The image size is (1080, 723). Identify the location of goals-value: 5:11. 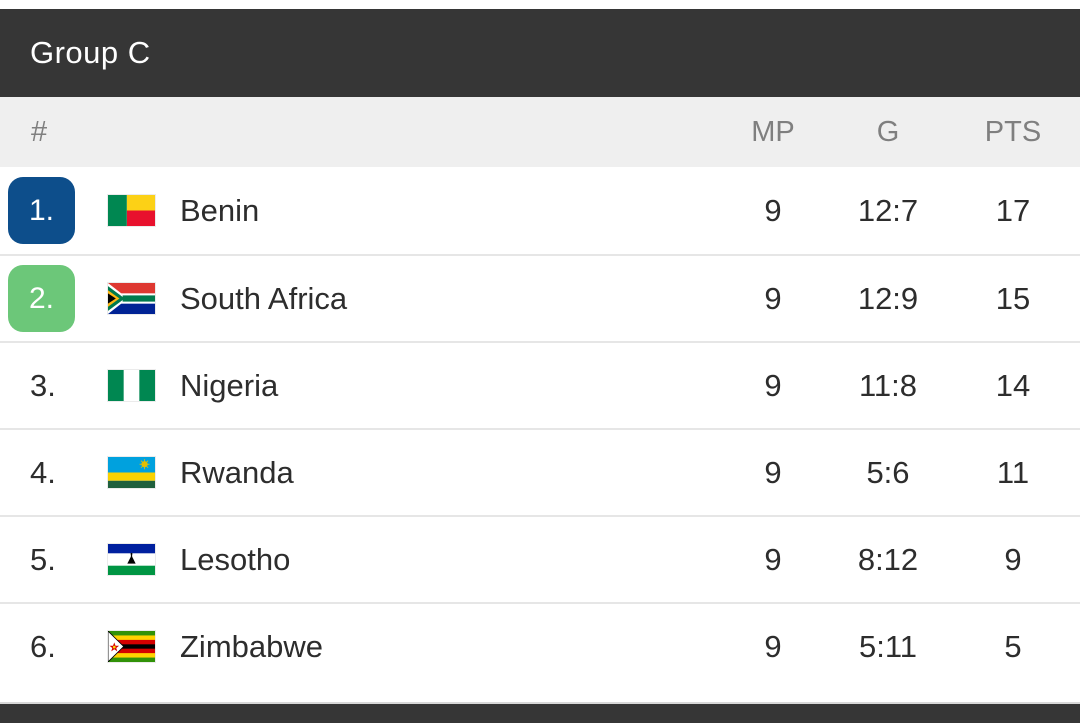
(888, 646).